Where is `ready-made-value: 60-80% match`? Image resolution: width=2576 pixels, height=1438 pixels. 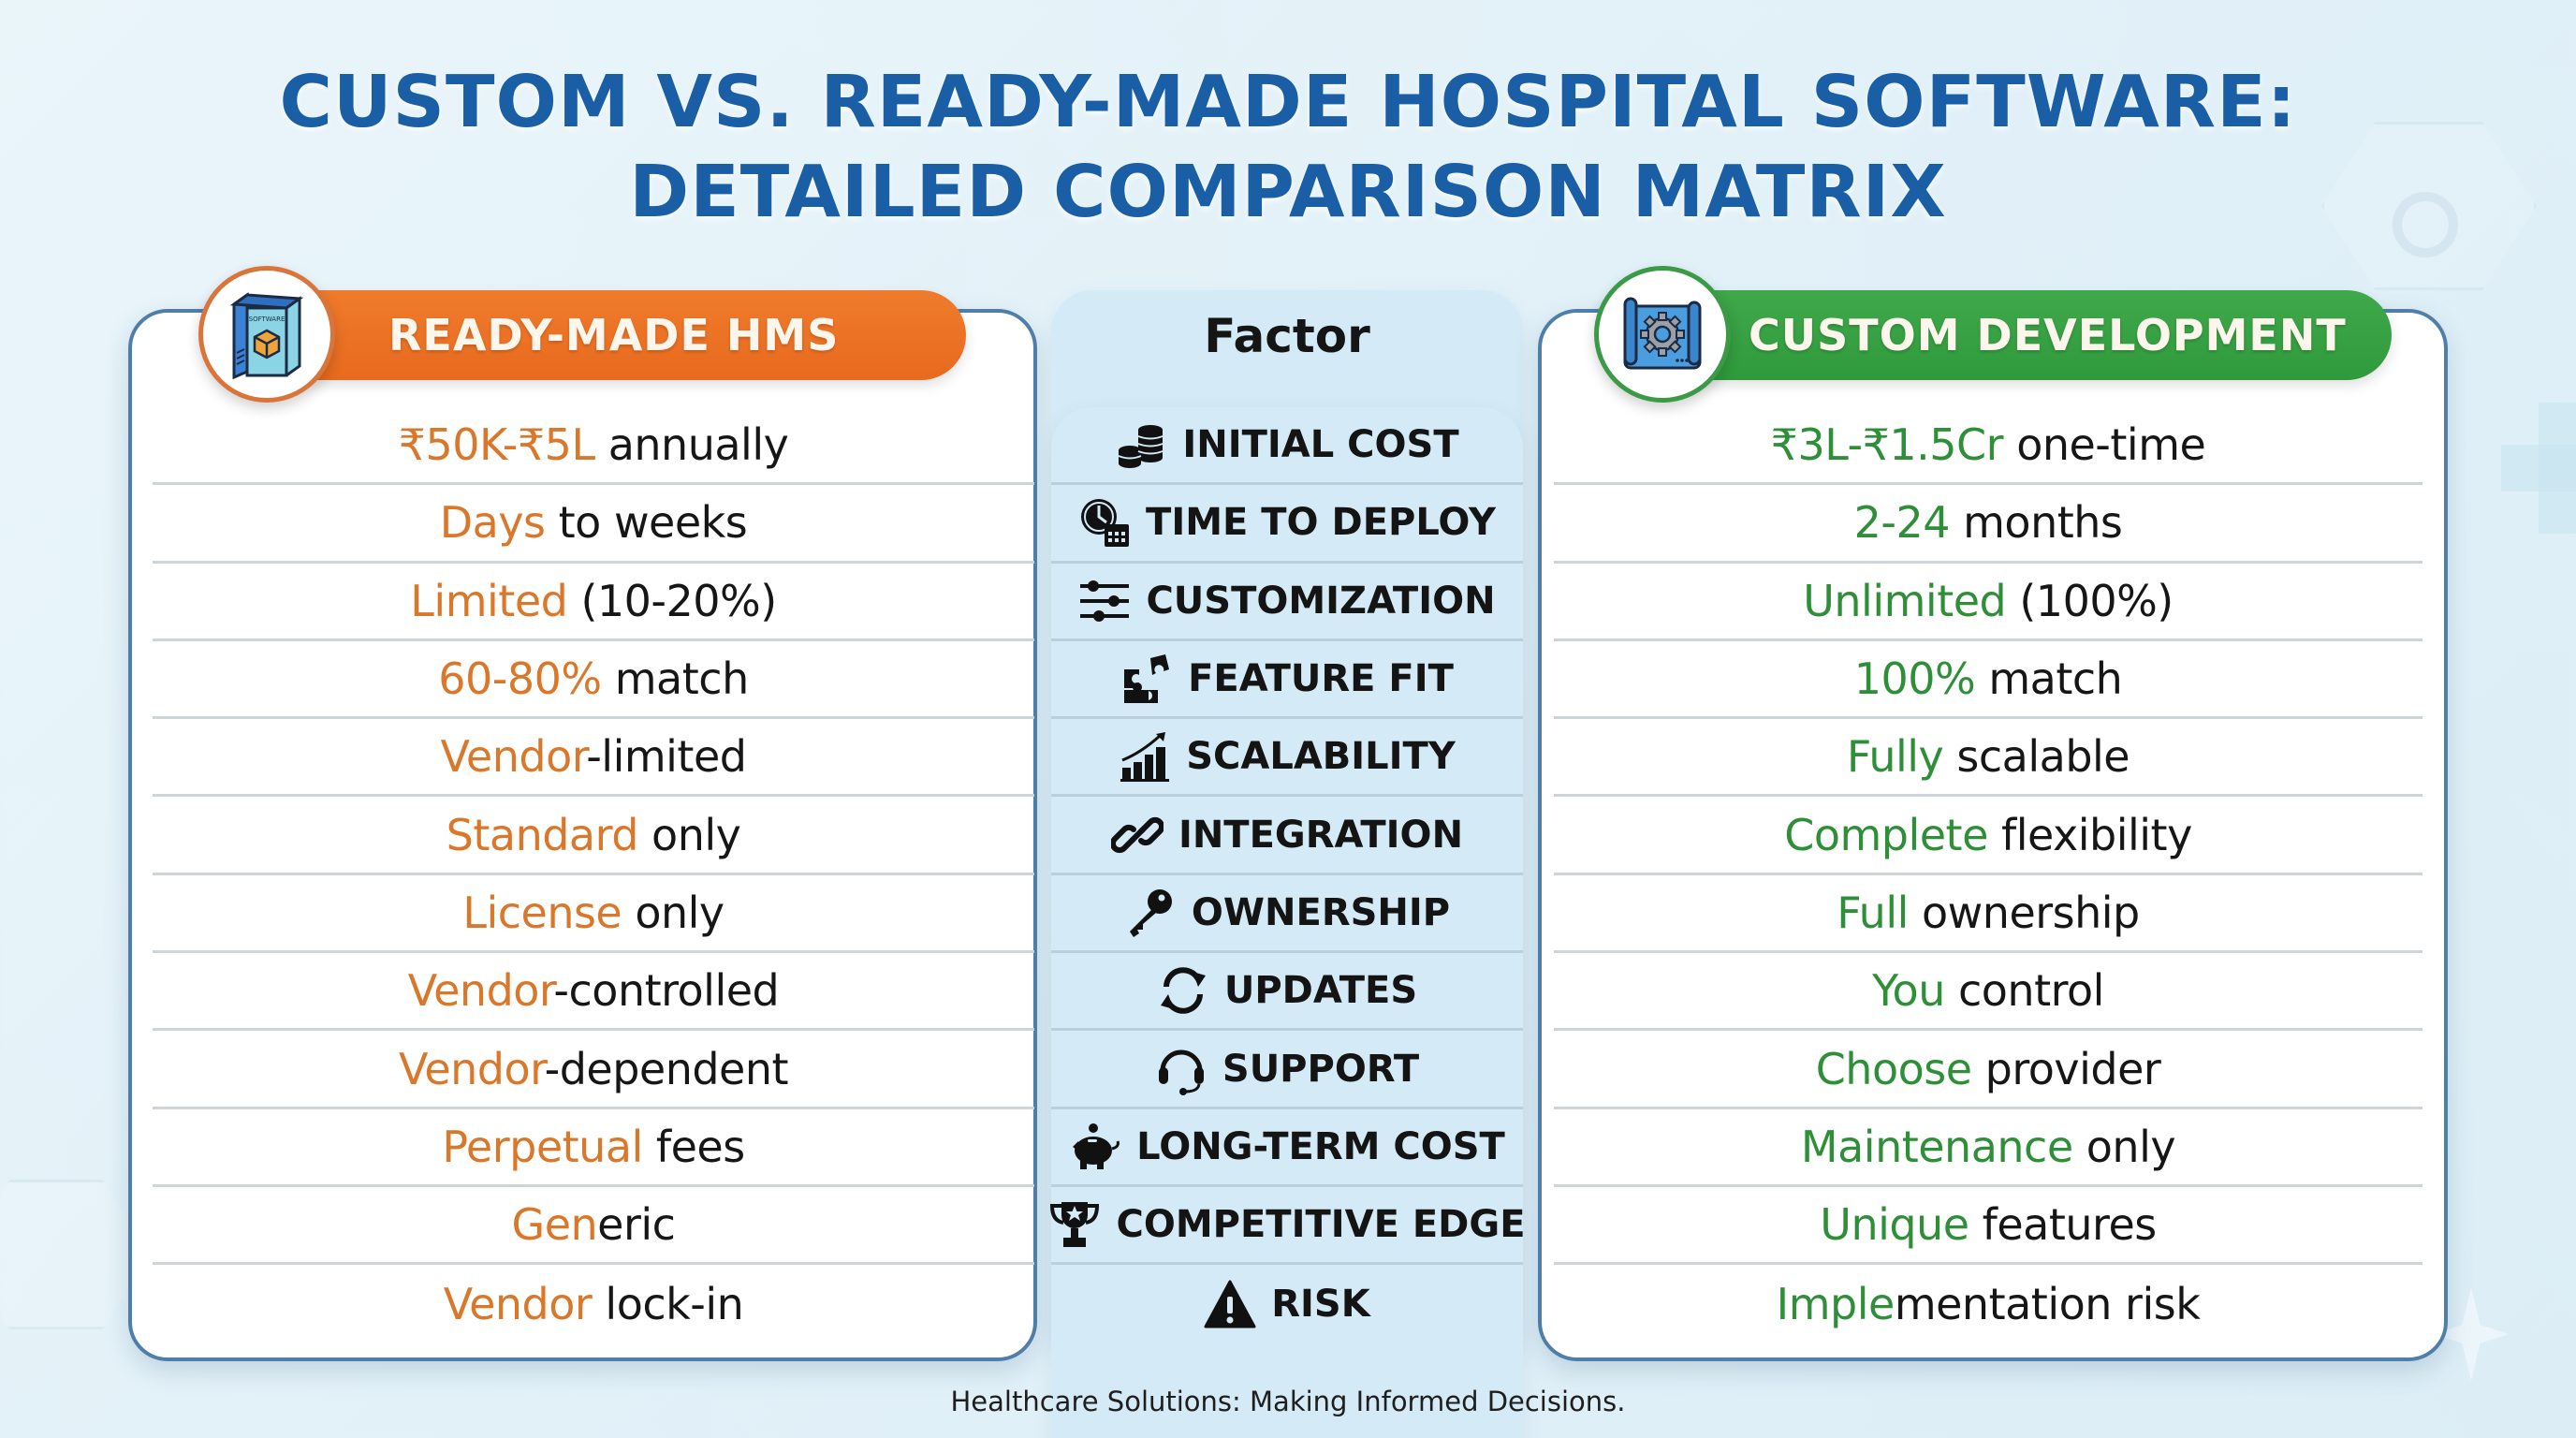
ready-made-value: 60-80% match is located at coordinates (593, 679).